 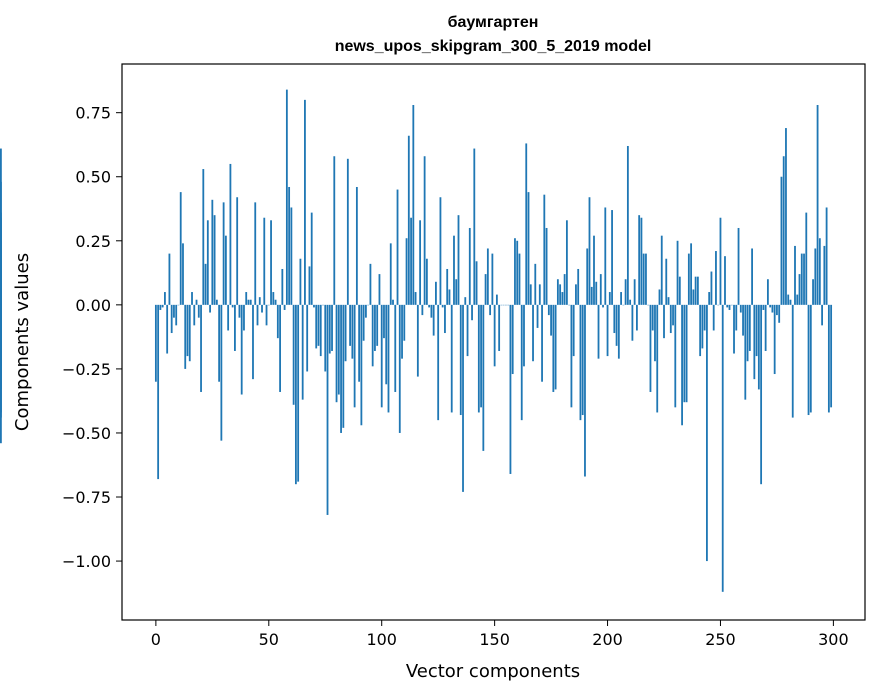 What do you see at coordinates (493, 22) in the screenshot?
I see `chart-title: баумгартен` at bounding box center [493, 22].